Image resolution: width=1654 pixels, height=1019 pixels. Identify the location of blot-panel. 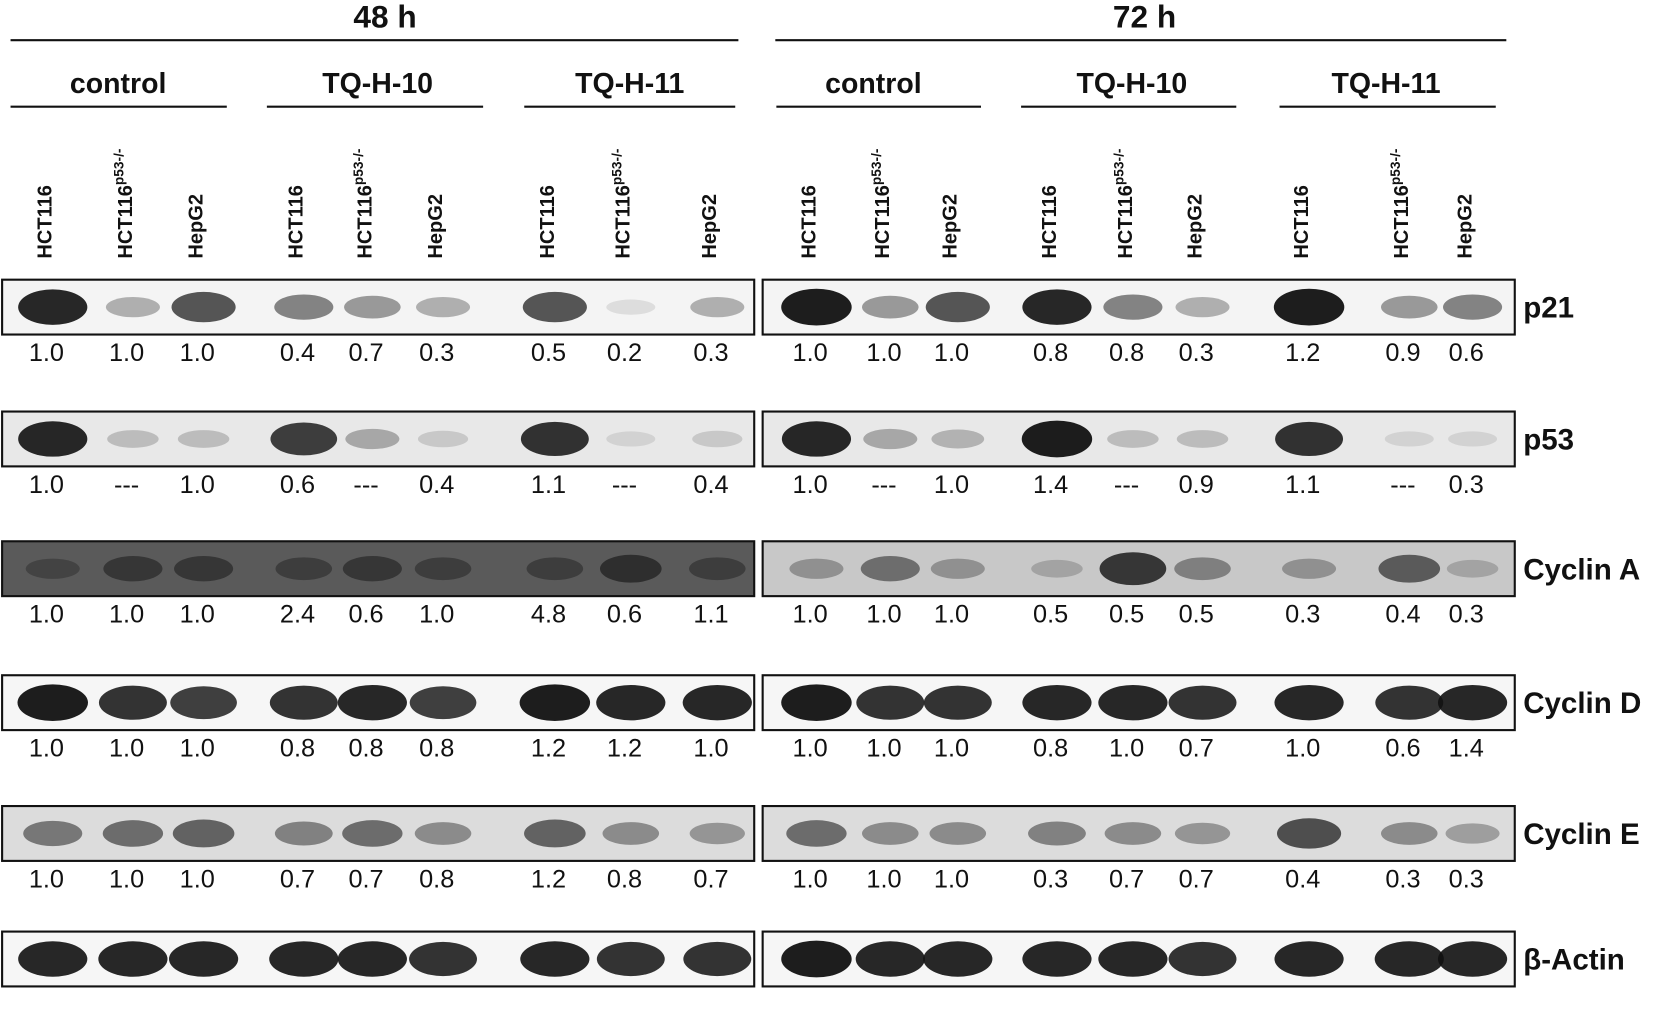
(378, 439).